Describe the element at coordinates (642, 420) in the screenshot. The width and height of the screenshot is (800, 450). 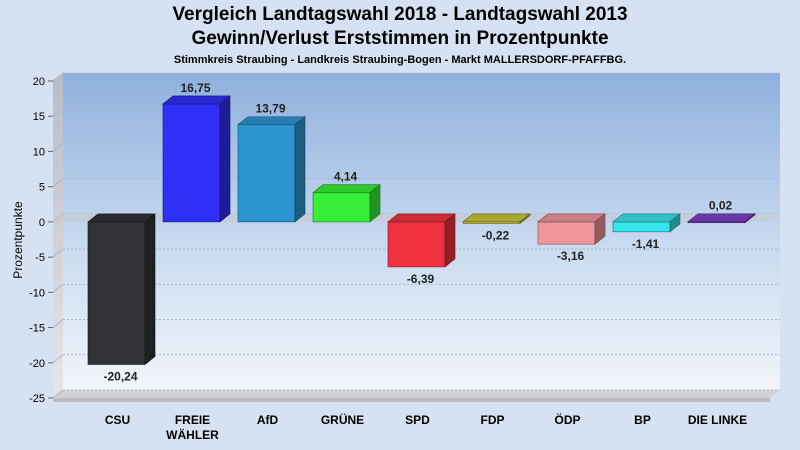
I see `x-tick-label: BP` at that location.